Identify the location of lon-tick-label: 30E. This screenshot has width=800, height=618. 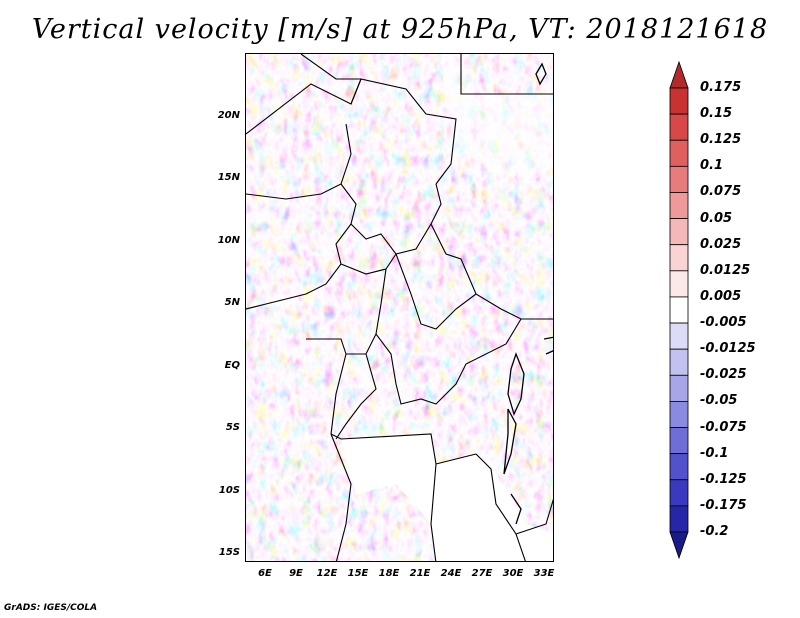
(513, 573).